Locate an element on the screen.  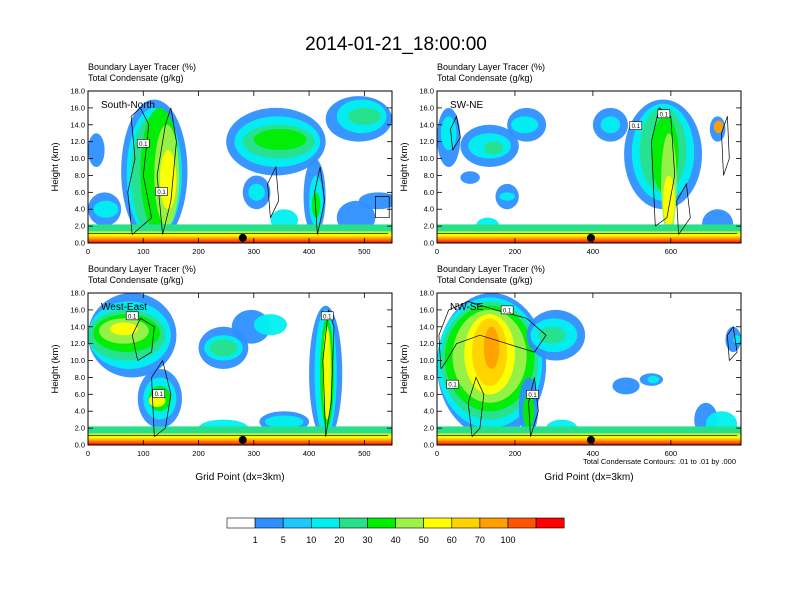
panel-label: West-East is located at coordinates (124, 307).